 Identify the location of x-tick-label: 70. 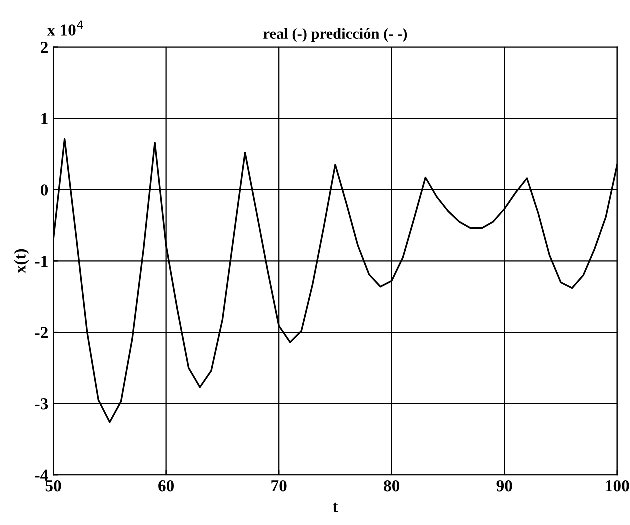
(279, 486).